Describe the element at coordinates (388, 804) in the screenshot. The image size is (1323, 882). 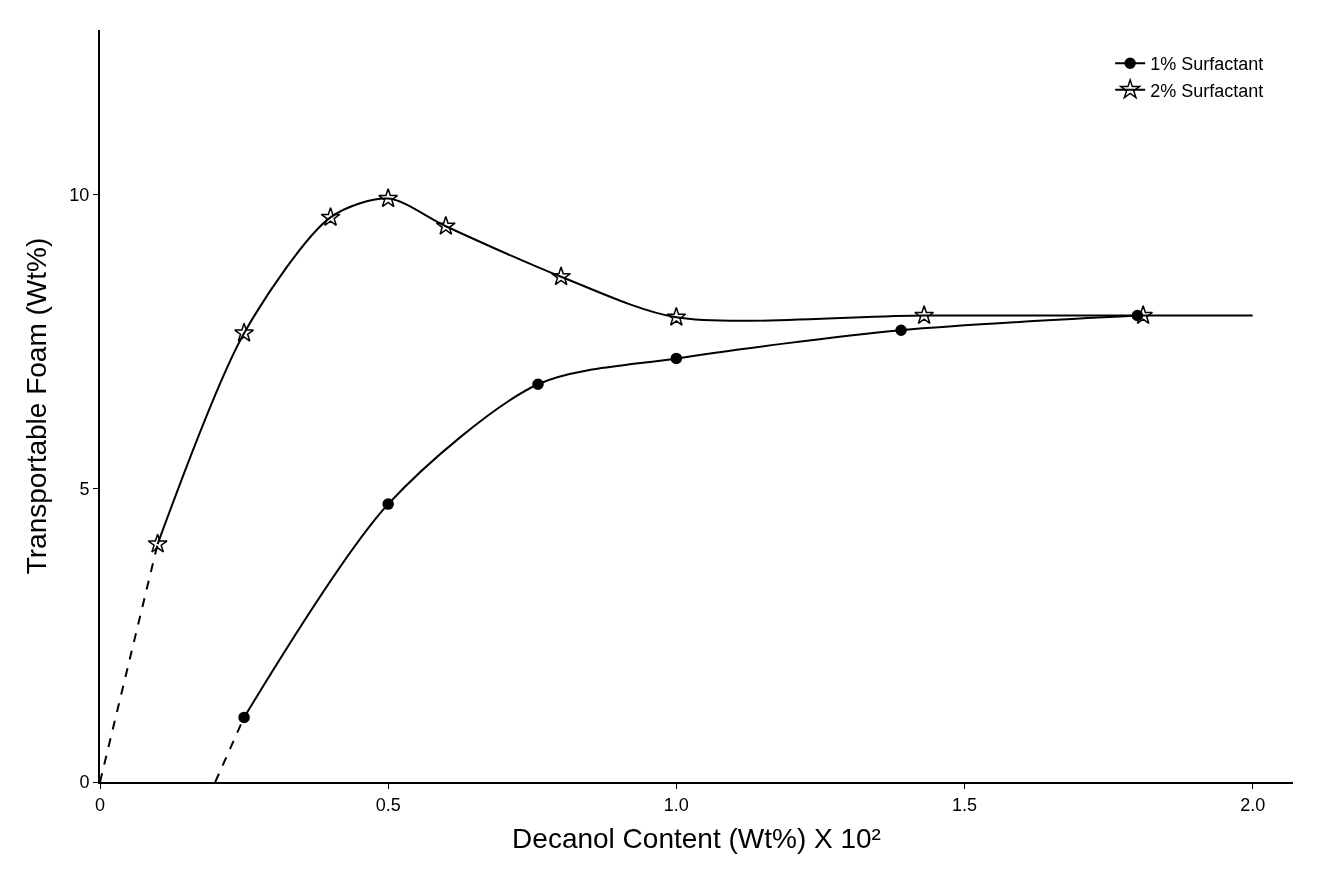
I see `x-tick-label: 0.5` at that location.